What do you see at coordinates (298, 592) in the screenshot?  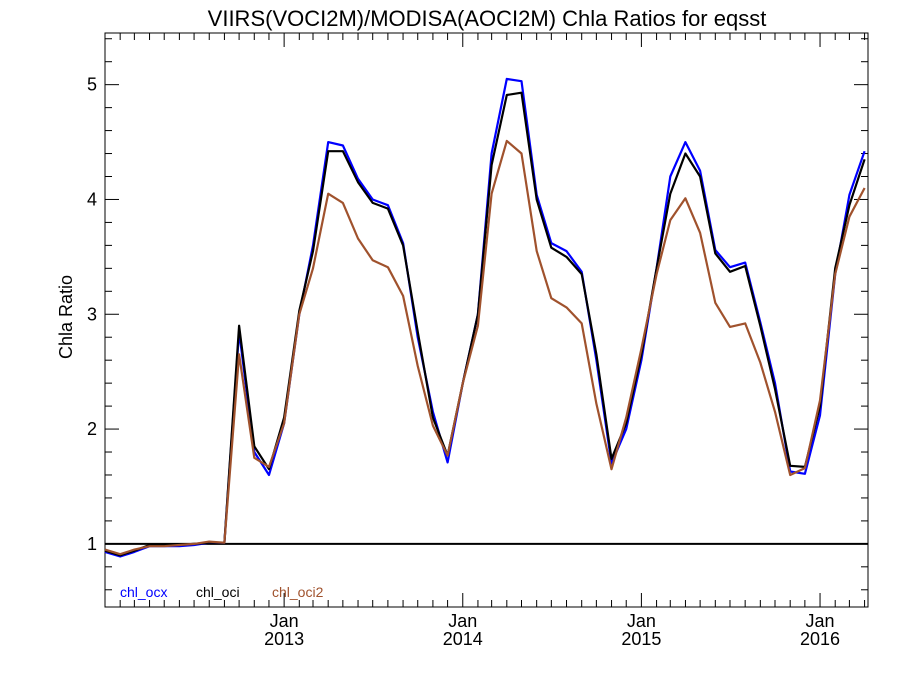 I see `legend-entry-chl-oci2: chl_oci2` at bounding box center [298, 592].